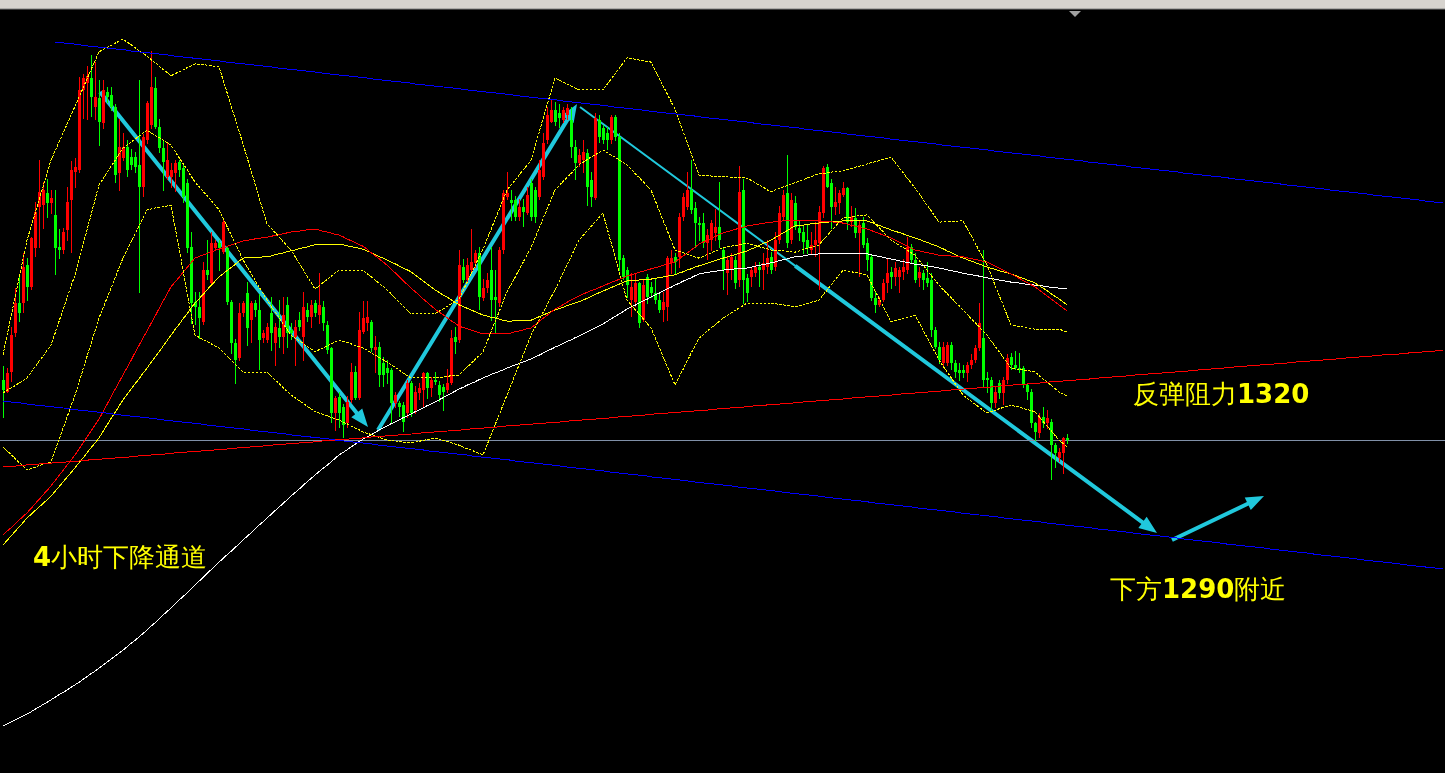 This screenshot has width=1445, height=773. Describe the element at coordinates (1198, 589) in the screenshot. I see `text: 下方1290附近` at that location.